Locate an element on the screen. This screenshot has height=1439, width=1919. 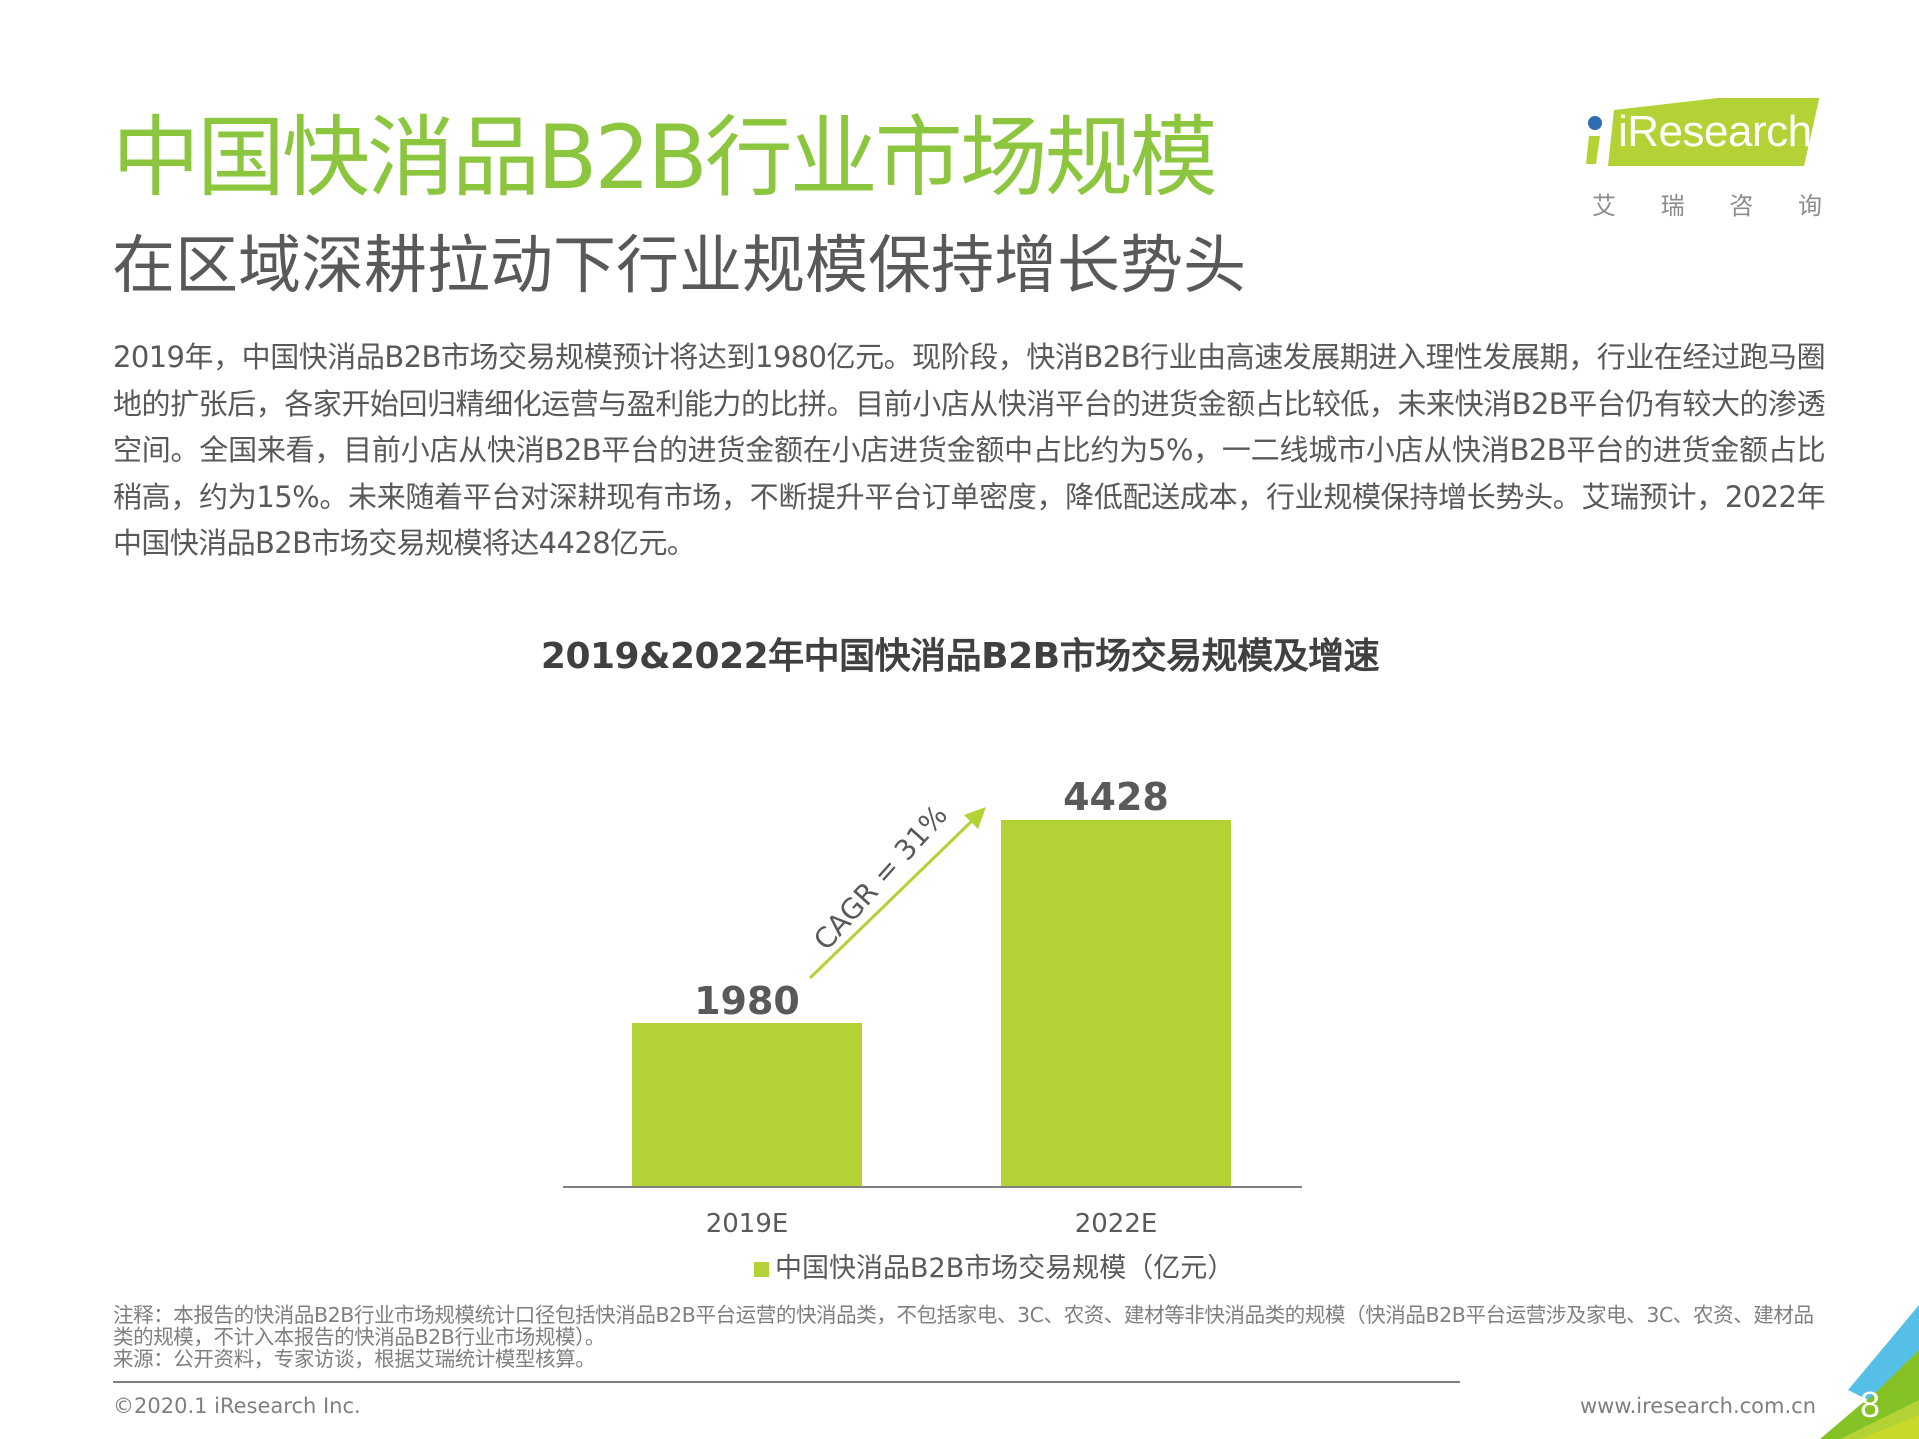
page-subtitle: 在区域深耕拉动下行业规模保持增长势头 is located at coordinates (679, 265).